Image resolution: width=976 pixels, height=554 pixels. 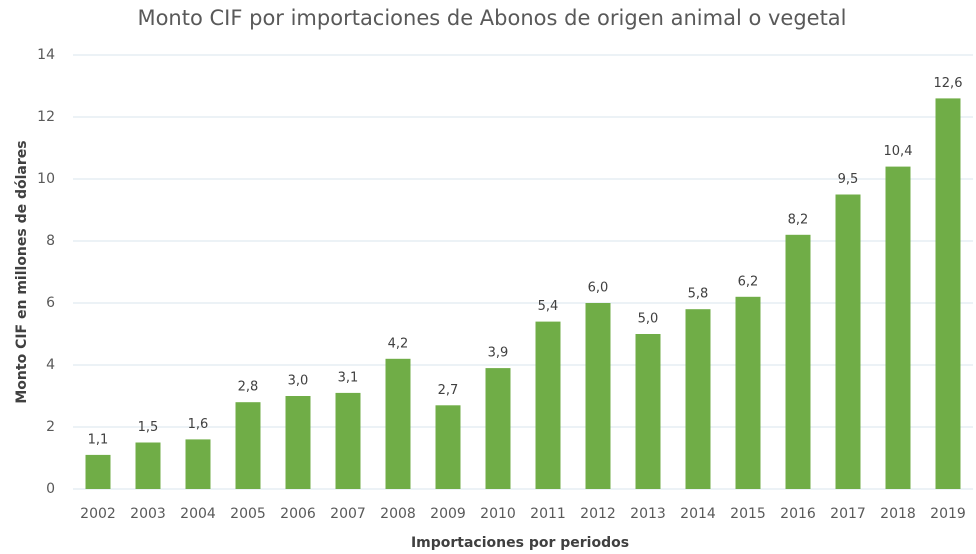 I want to click on x-tick-label: 2017, so click(x=848, y=514).